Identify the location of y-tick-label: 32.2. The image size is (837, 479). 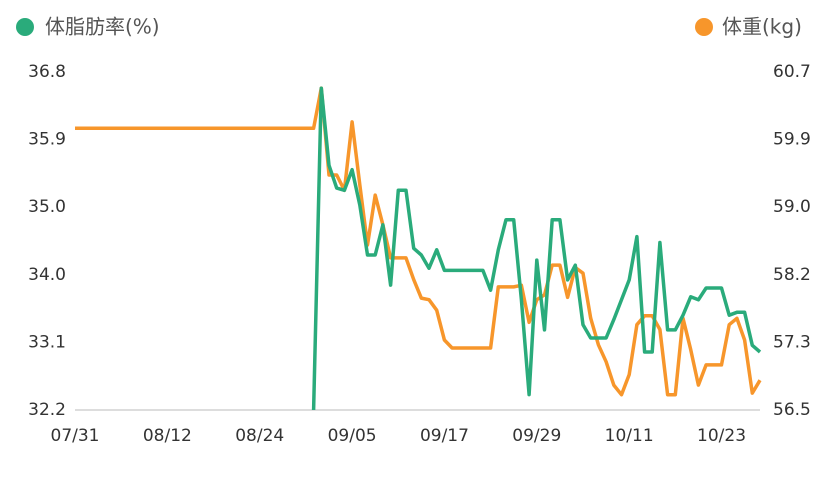
(47, 410).